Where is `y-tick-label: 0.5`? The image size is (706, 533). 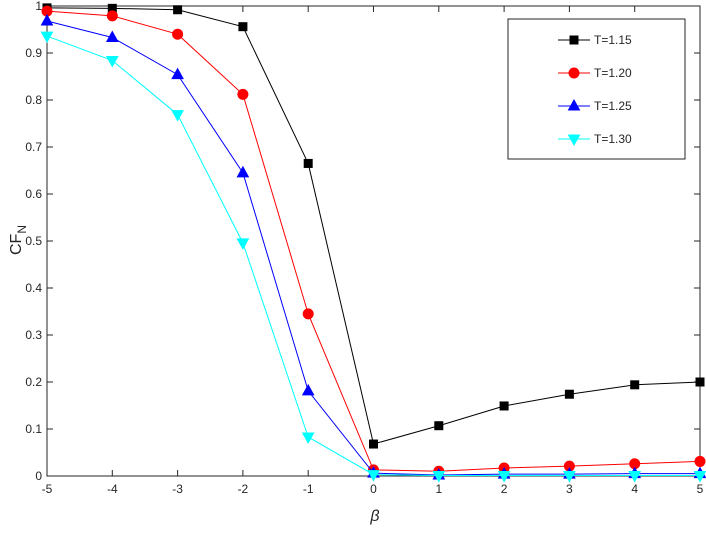
y-tick-label: 0.5 is located at coordinates (33, 241).